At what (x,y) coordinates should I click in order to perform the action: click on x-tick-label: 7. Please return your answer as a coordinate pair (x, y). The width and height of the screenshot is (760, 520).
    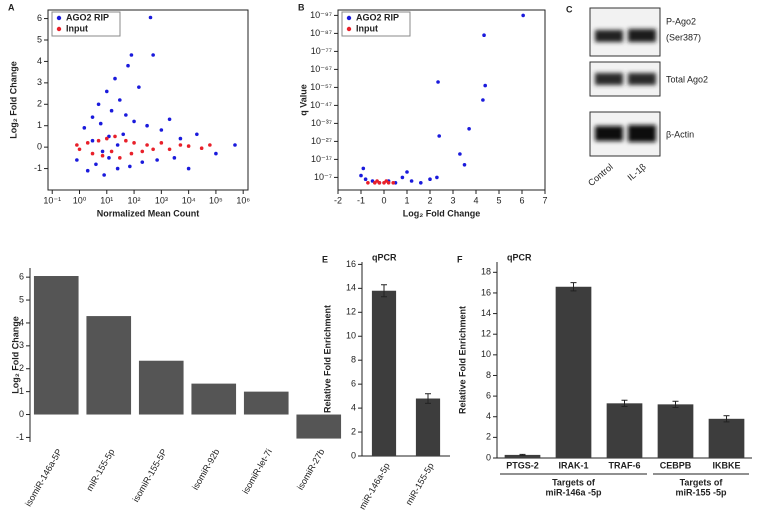
    Looking at the image, I should click on (544, 200).